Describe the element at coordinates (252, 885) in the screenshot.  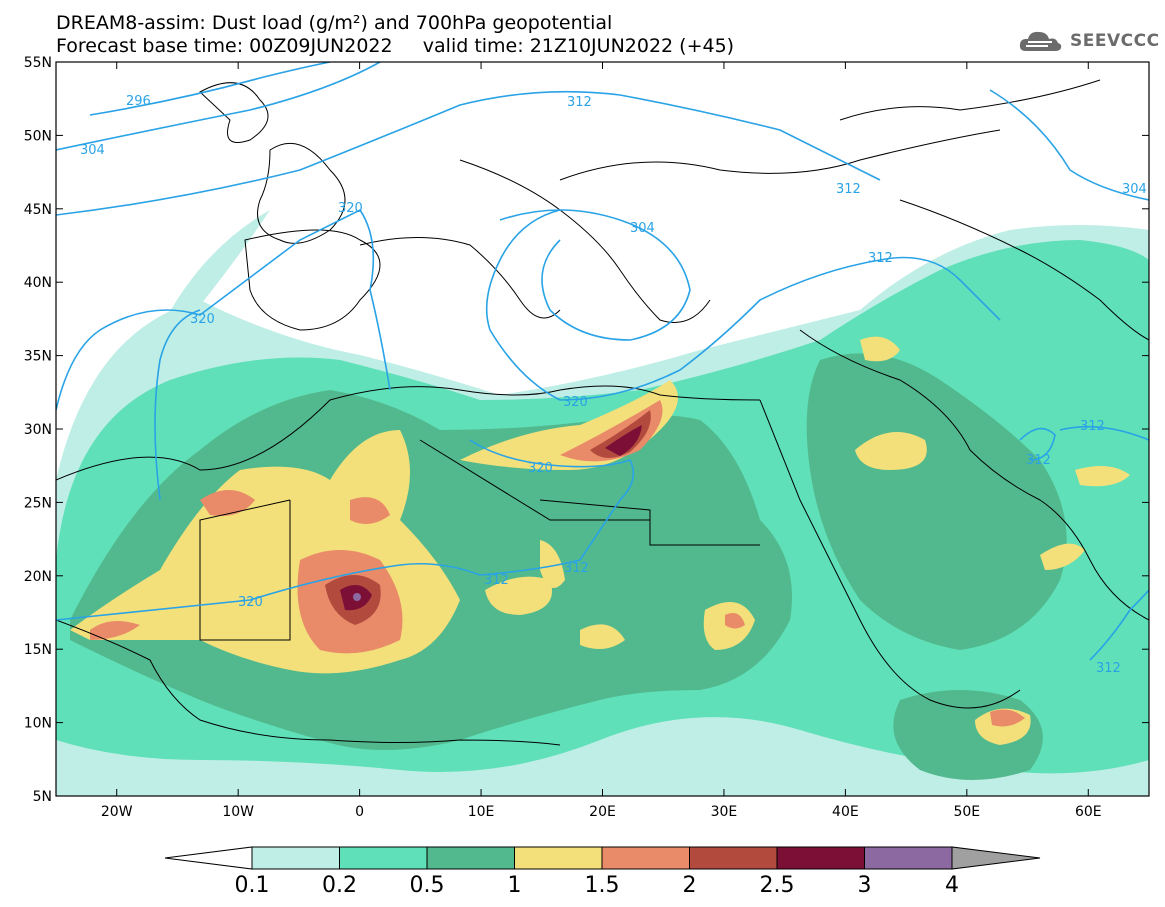
I see `colorbar-level-label: 0.1` at that location.